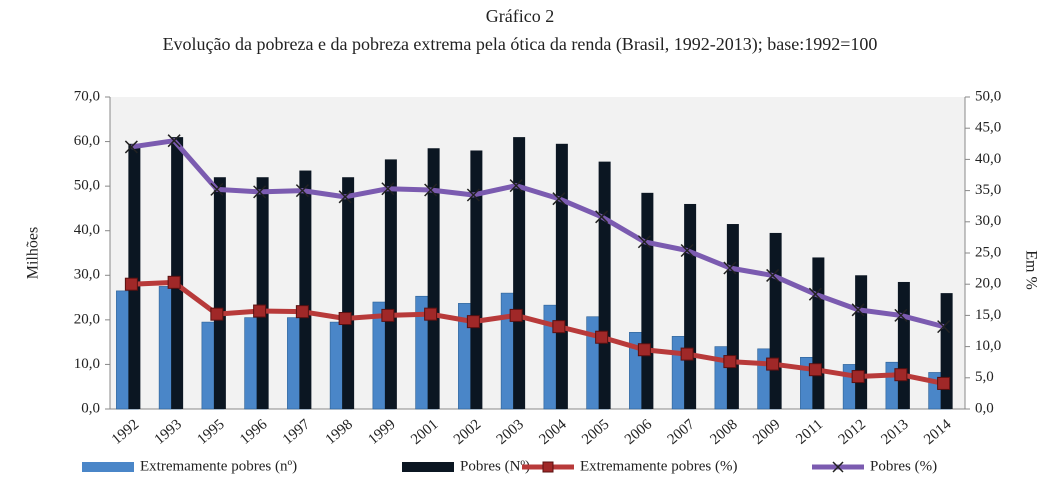 The image size is (1041, 480). I want to click on y2-tick-label: 40,0, so click(988, 159).